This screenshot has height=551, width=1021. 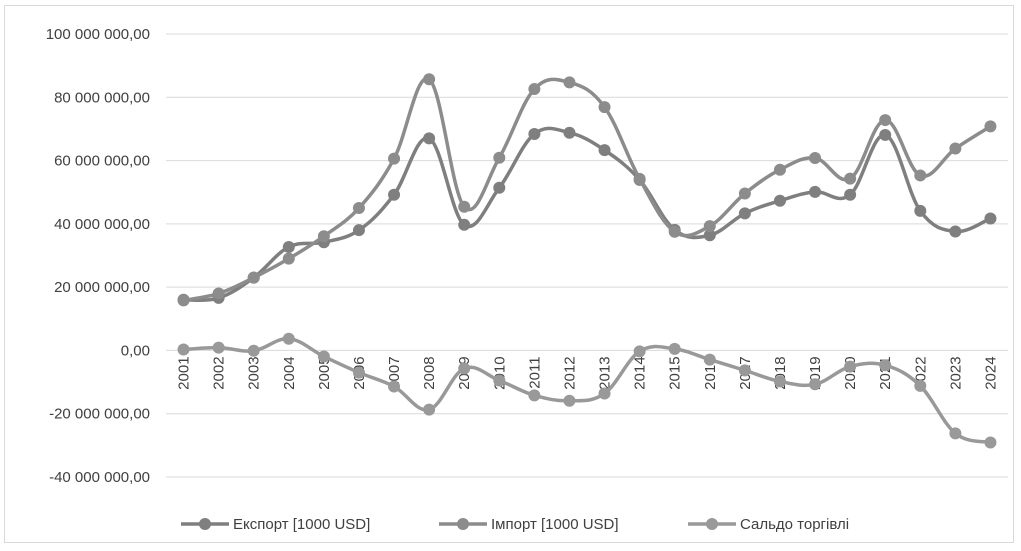 I want to click on legend-item: Сальдо торгівлі, so click(x=768, y=524).